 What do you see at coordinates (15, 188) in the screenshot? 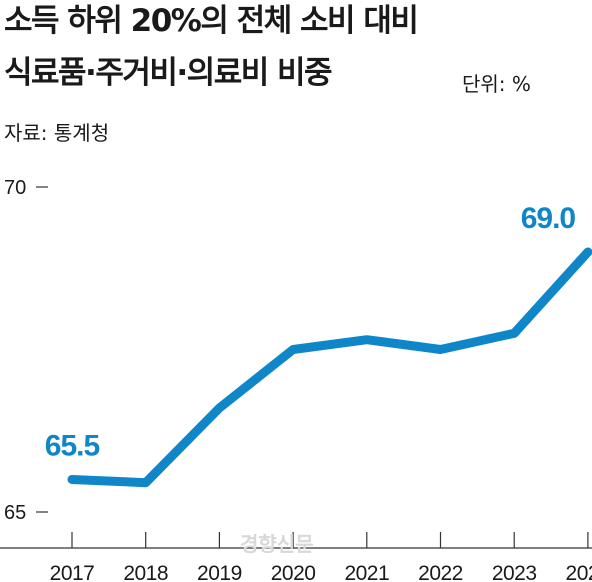
I see `y-tick-label: 70` at bounding box center [15, 188].